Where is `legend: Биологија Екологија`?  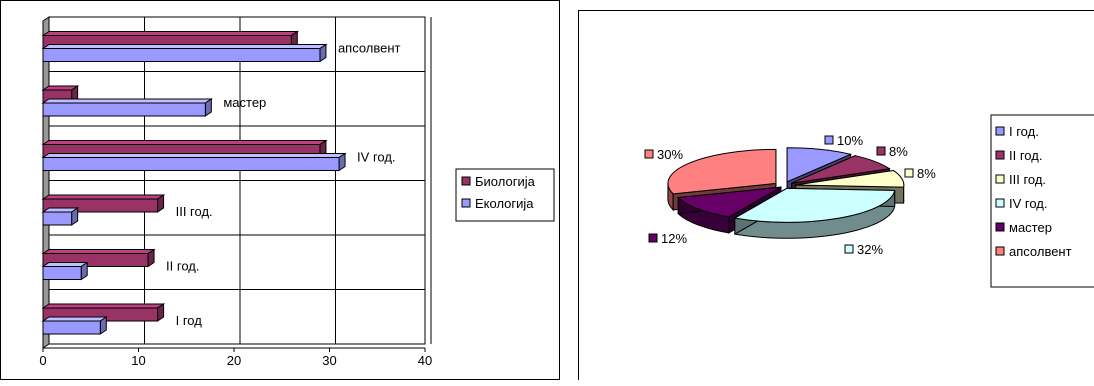
legend: Биологија Екологија is located at coordinates (505, 195).